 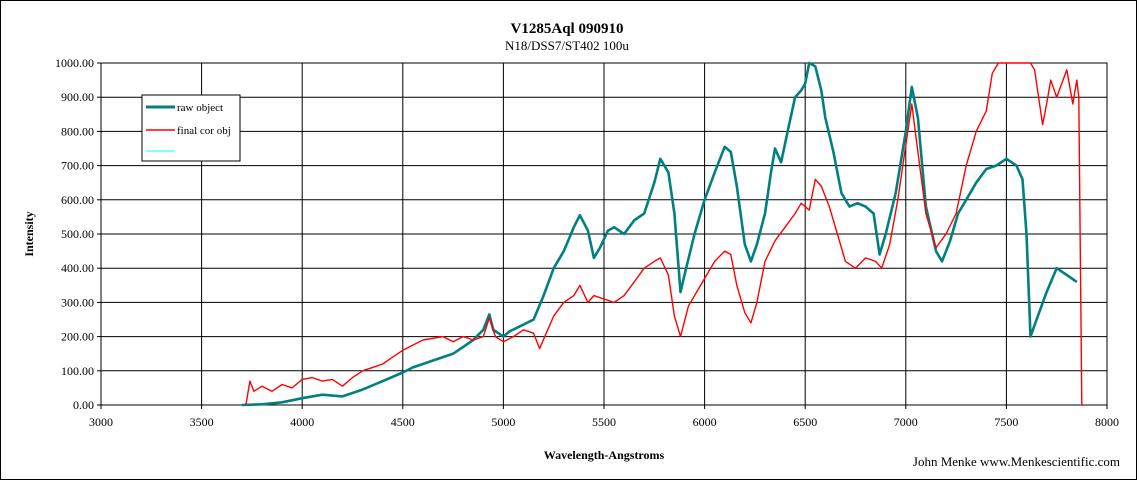 I want to click on x-tick-label: 8000, so click(x=1107, y=422).